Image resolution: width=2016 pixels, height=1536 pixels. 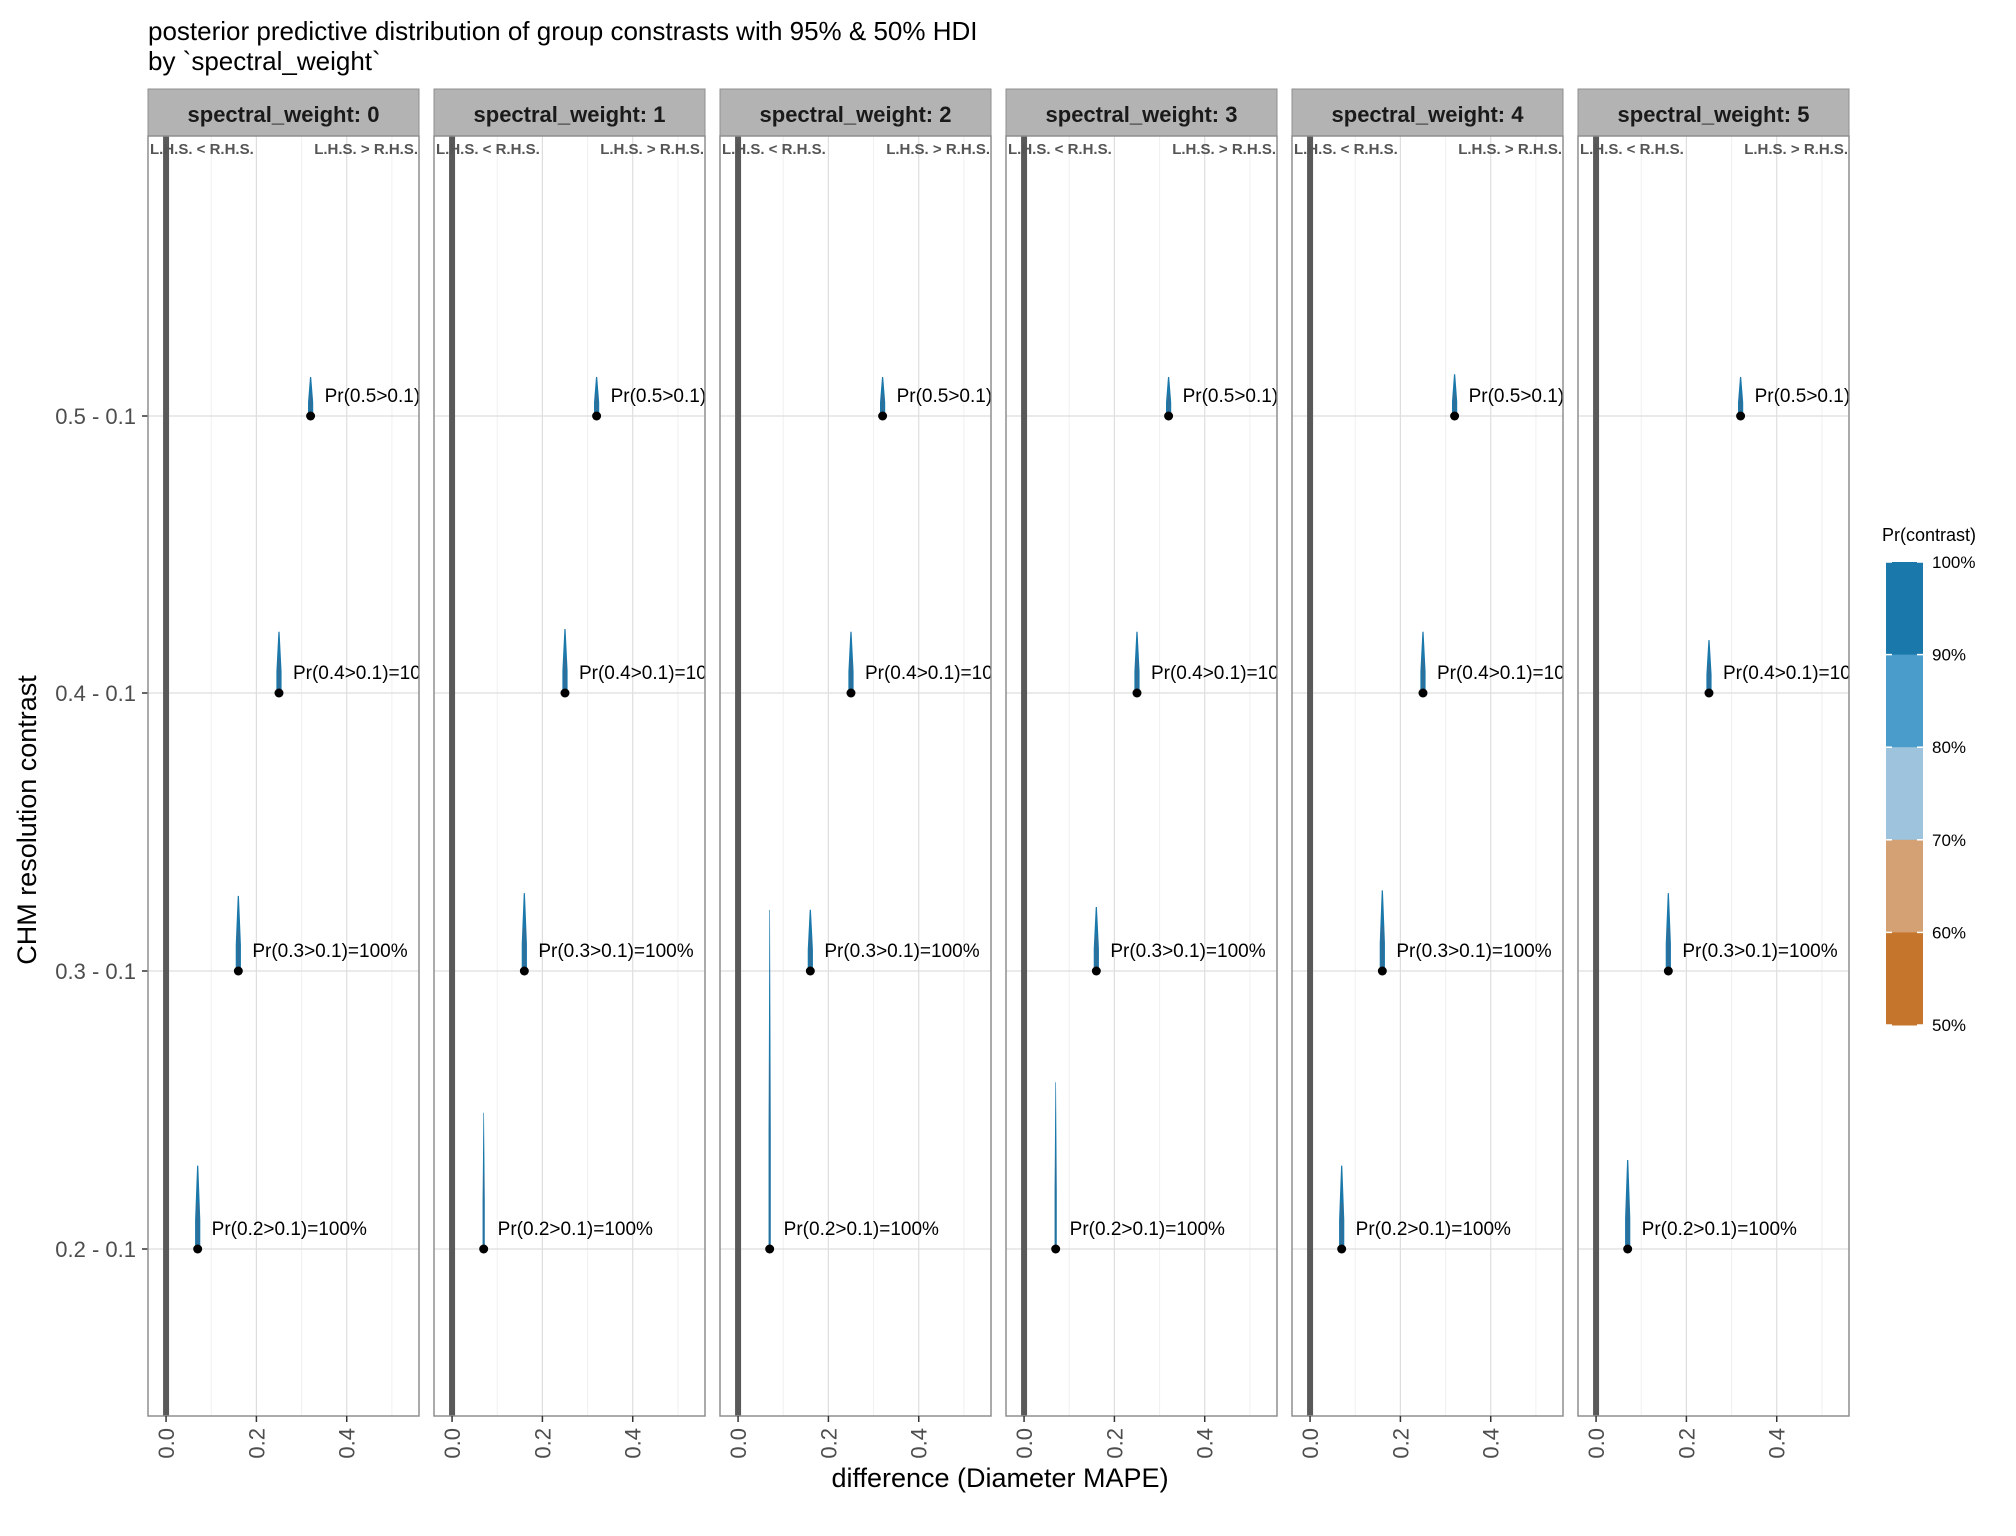 What do you see at coordinates (1953, 562) in the screenshot?
I see `legend-label: 100%` at bounding box center [1953, 562].